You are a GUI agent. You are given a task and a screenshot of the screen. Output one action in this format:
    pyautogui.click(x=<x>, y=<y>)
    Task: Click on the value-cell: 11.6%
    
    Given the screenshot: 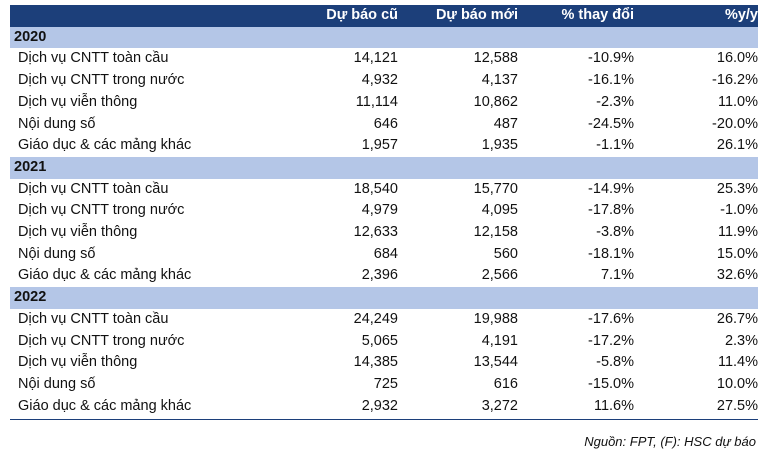 What is the action you would take?
    pyautogui.click(x=613, y=405)
    